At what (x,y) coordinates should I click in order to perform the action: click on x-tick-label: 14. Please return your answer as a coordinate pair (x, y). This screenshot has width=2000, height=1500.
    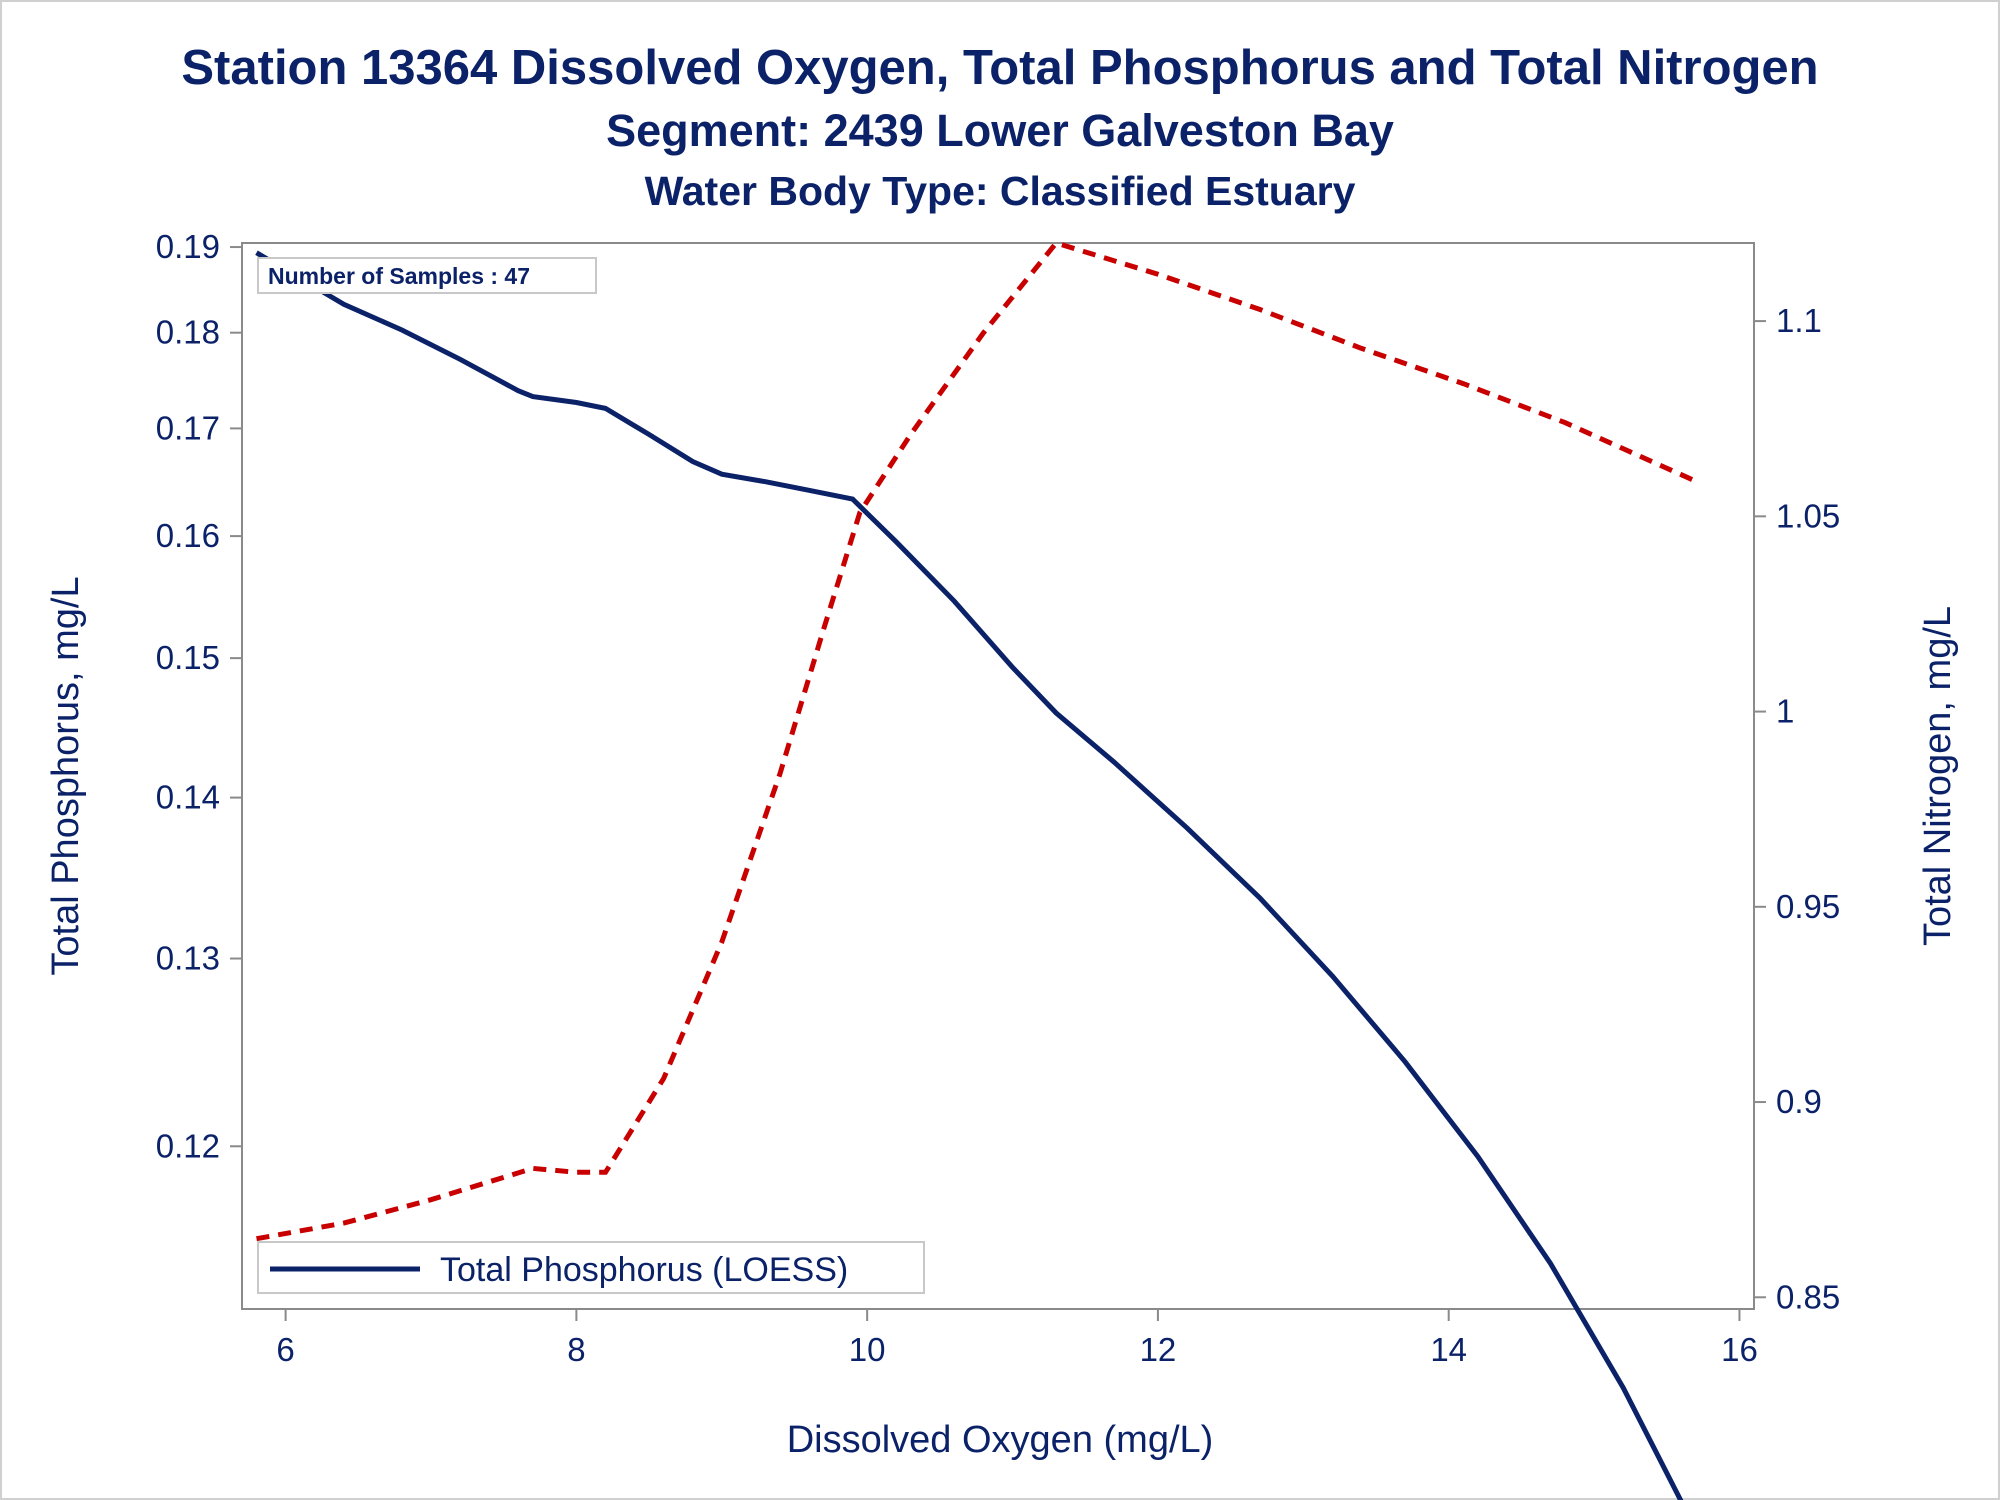
    Looking at the image, I should click on (1448, 1349).